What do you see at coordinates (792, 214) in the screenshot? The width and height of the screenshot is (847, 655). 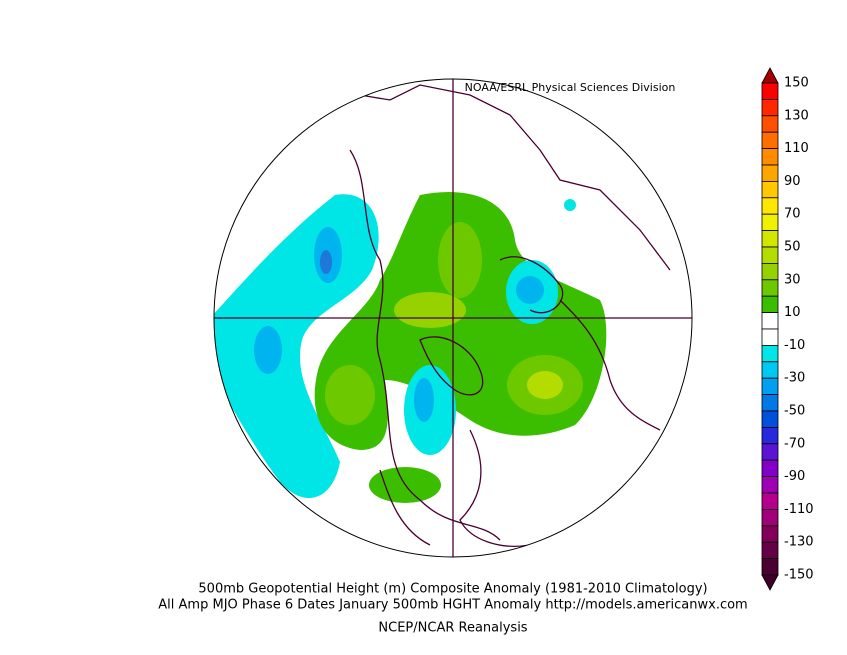 I see `colorbar-label: 70` at bounding box center [792, 214].